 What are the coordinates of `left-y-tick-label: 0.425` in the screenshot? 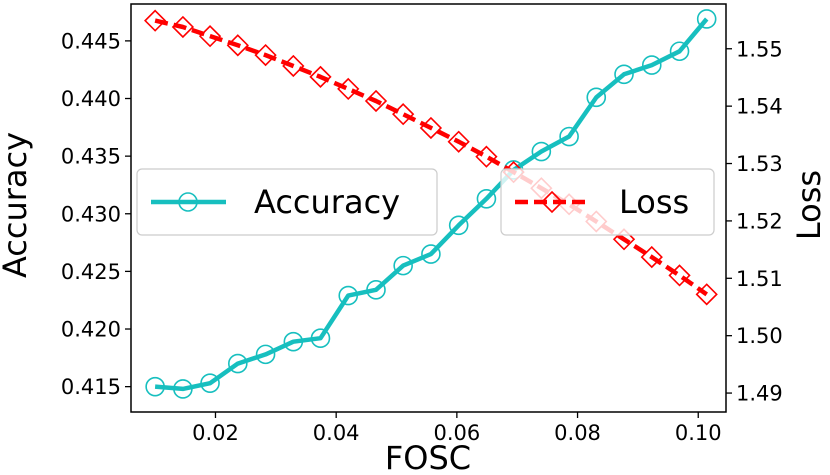 It's located at (91, 272).